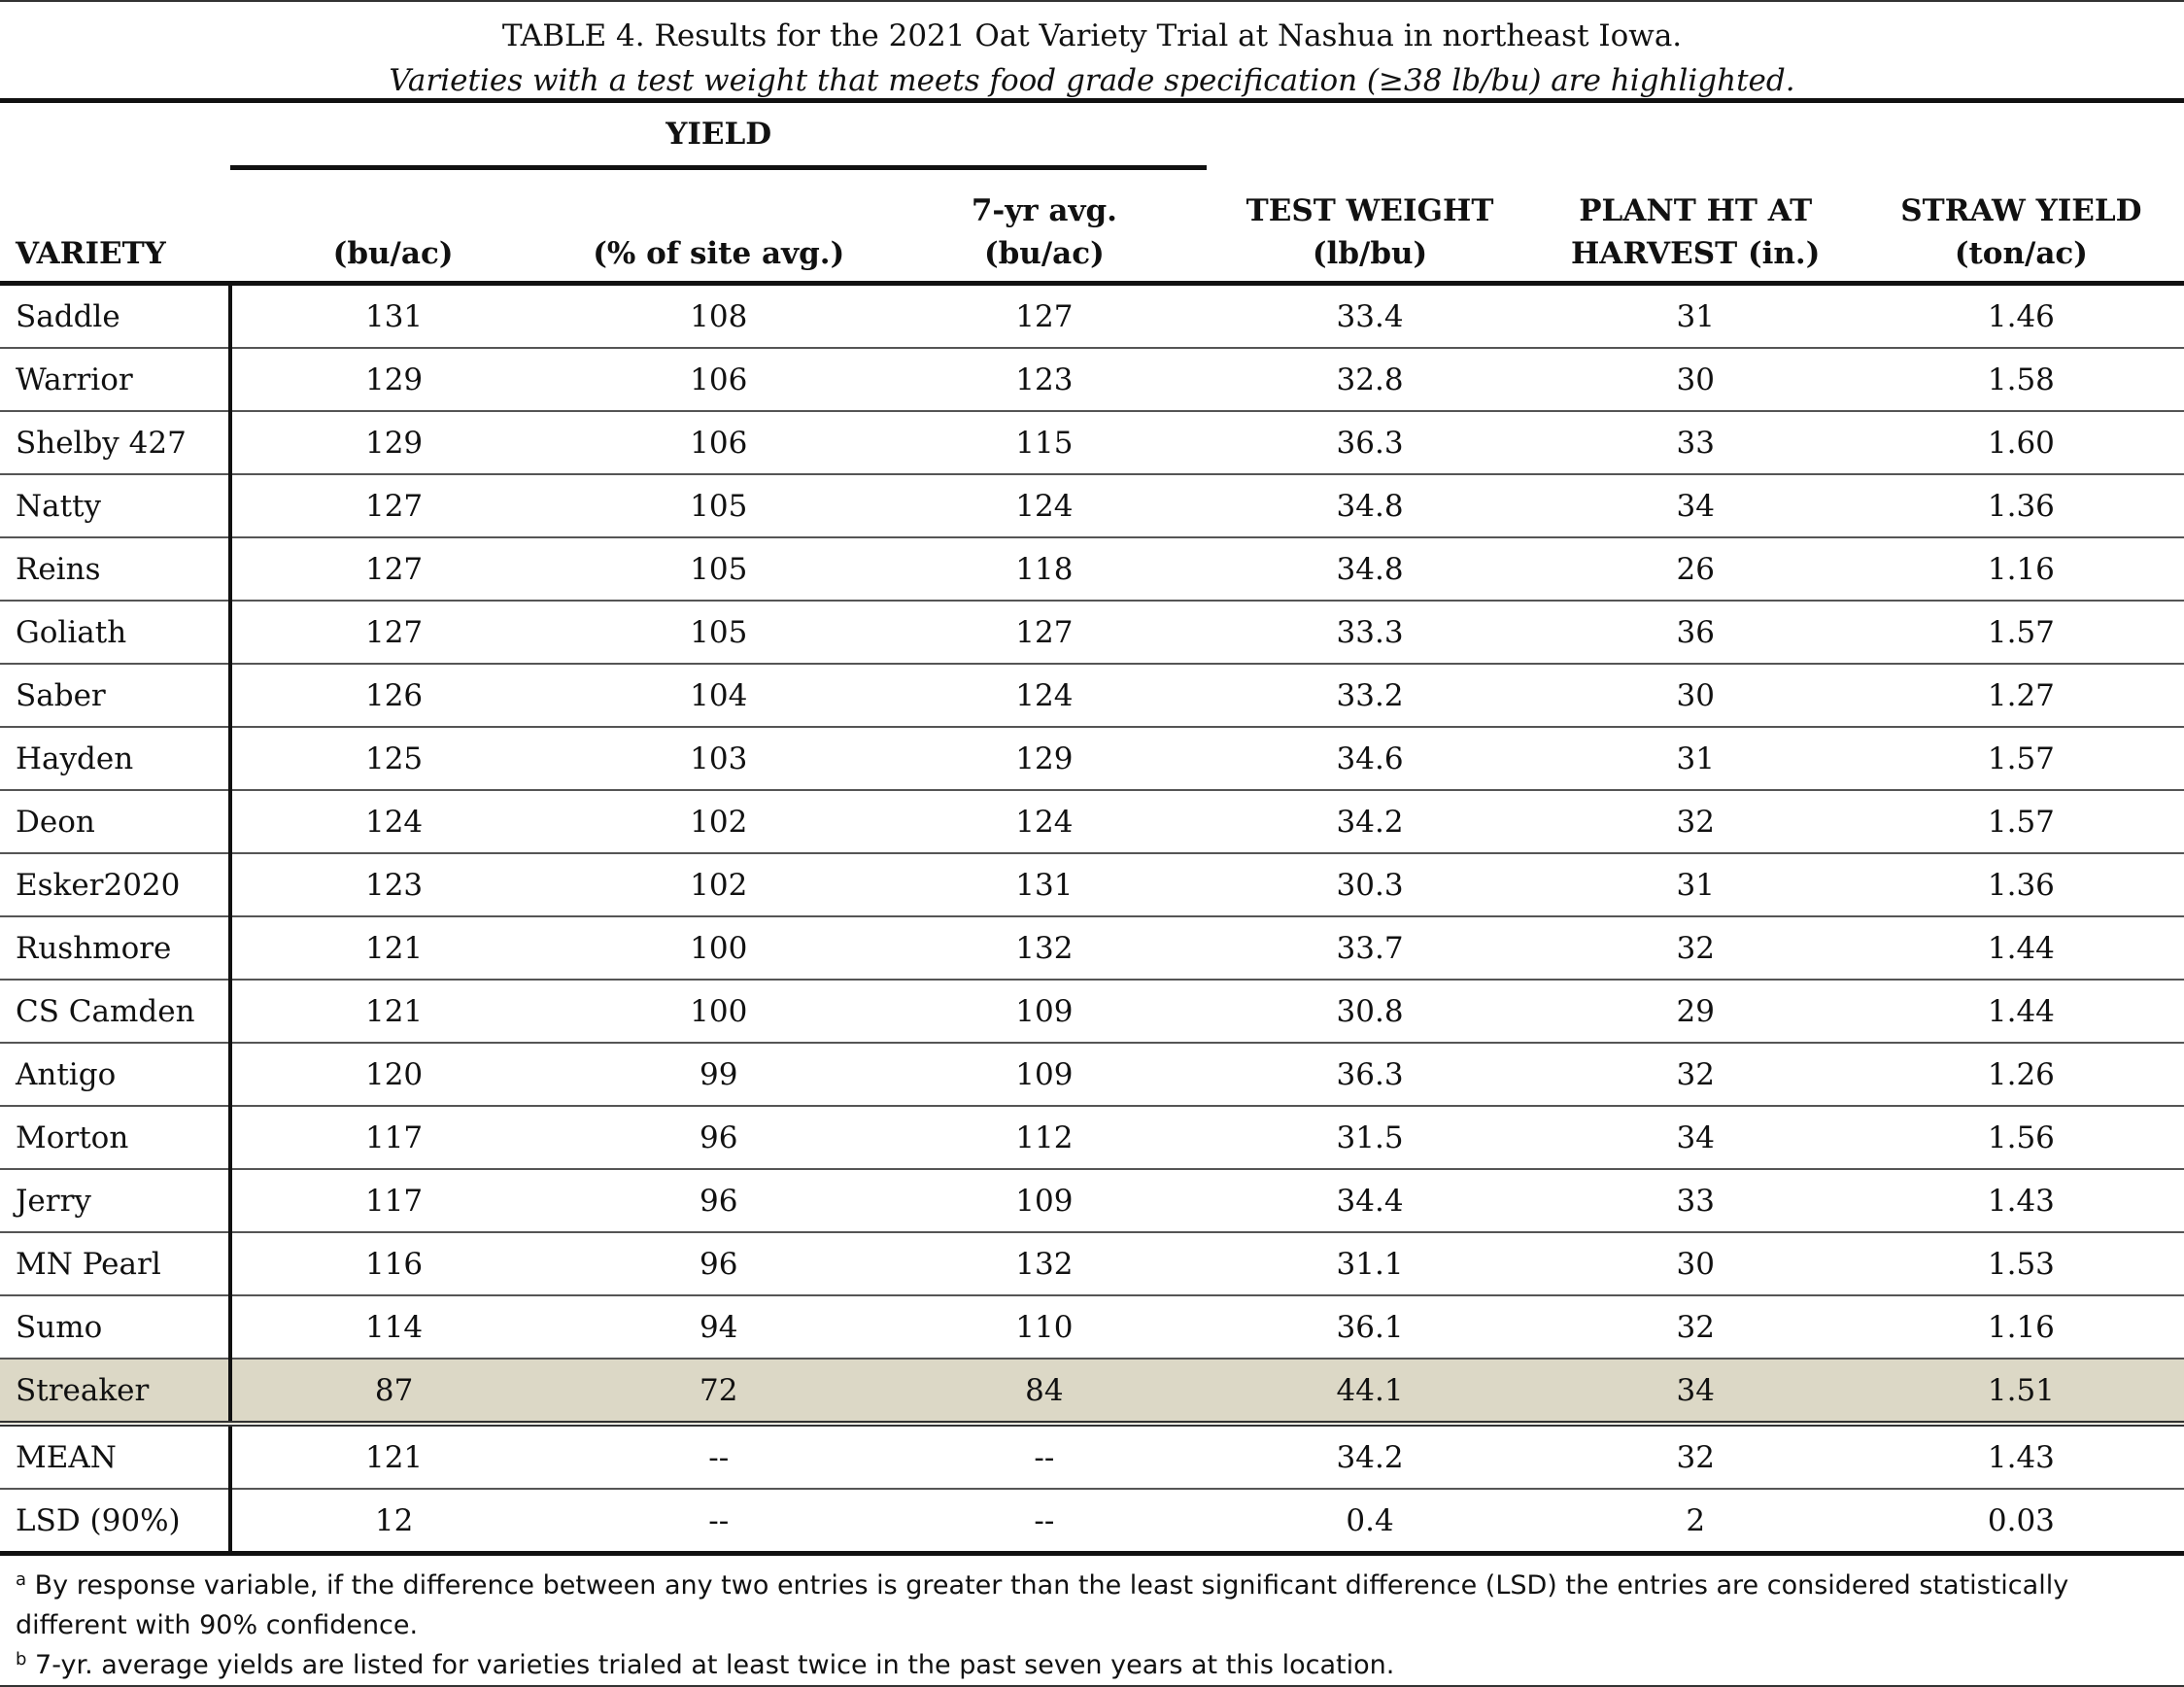 This screenshot has width=2184, height=1687. I want to click on data-row: Goliath 127 105 127 33.3 36 1.57, so click(1092, 633).